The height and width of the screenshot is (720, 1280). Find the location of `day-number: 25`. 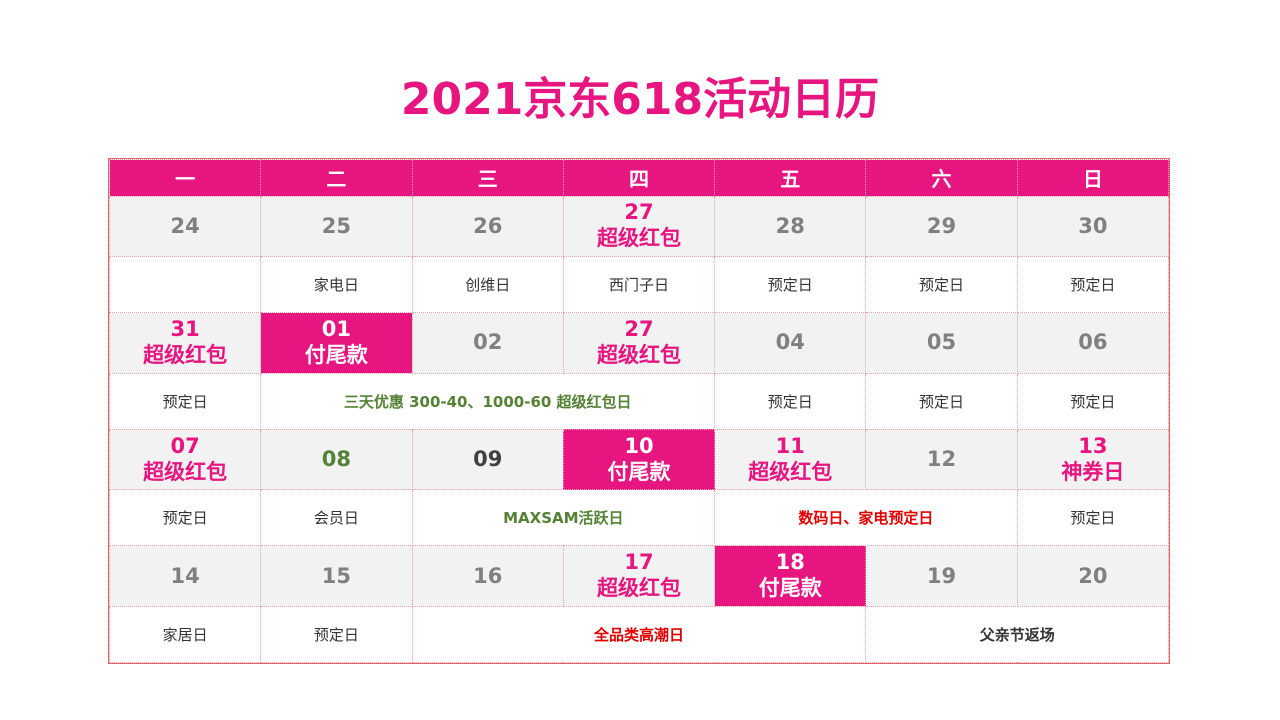

day-number: 25 is located at coordinates (336, 225).